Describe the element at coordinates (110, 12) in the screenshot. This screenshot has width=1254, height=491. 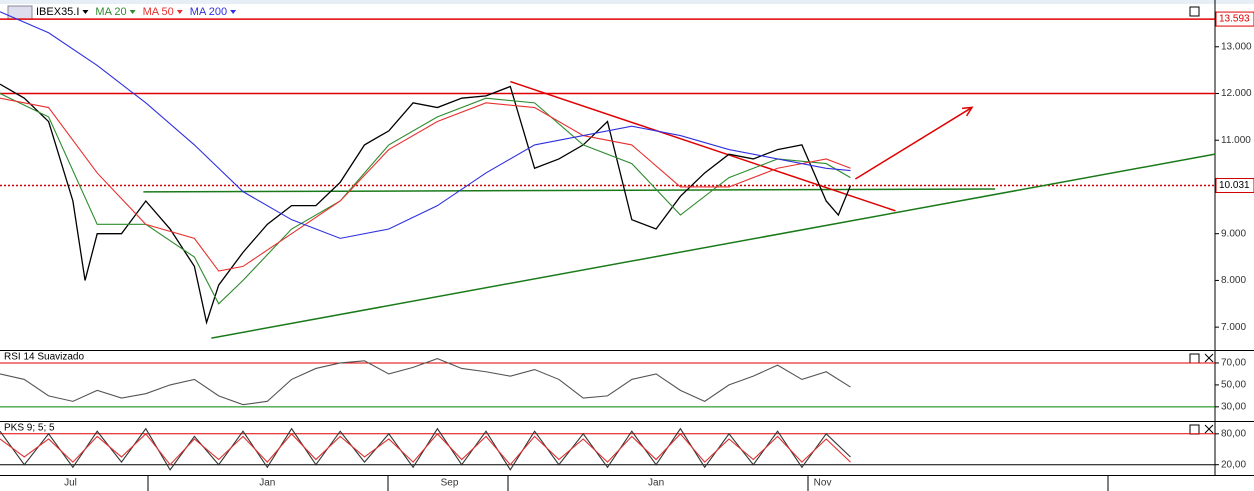
I see `legend-entry: MA 20` at that location.